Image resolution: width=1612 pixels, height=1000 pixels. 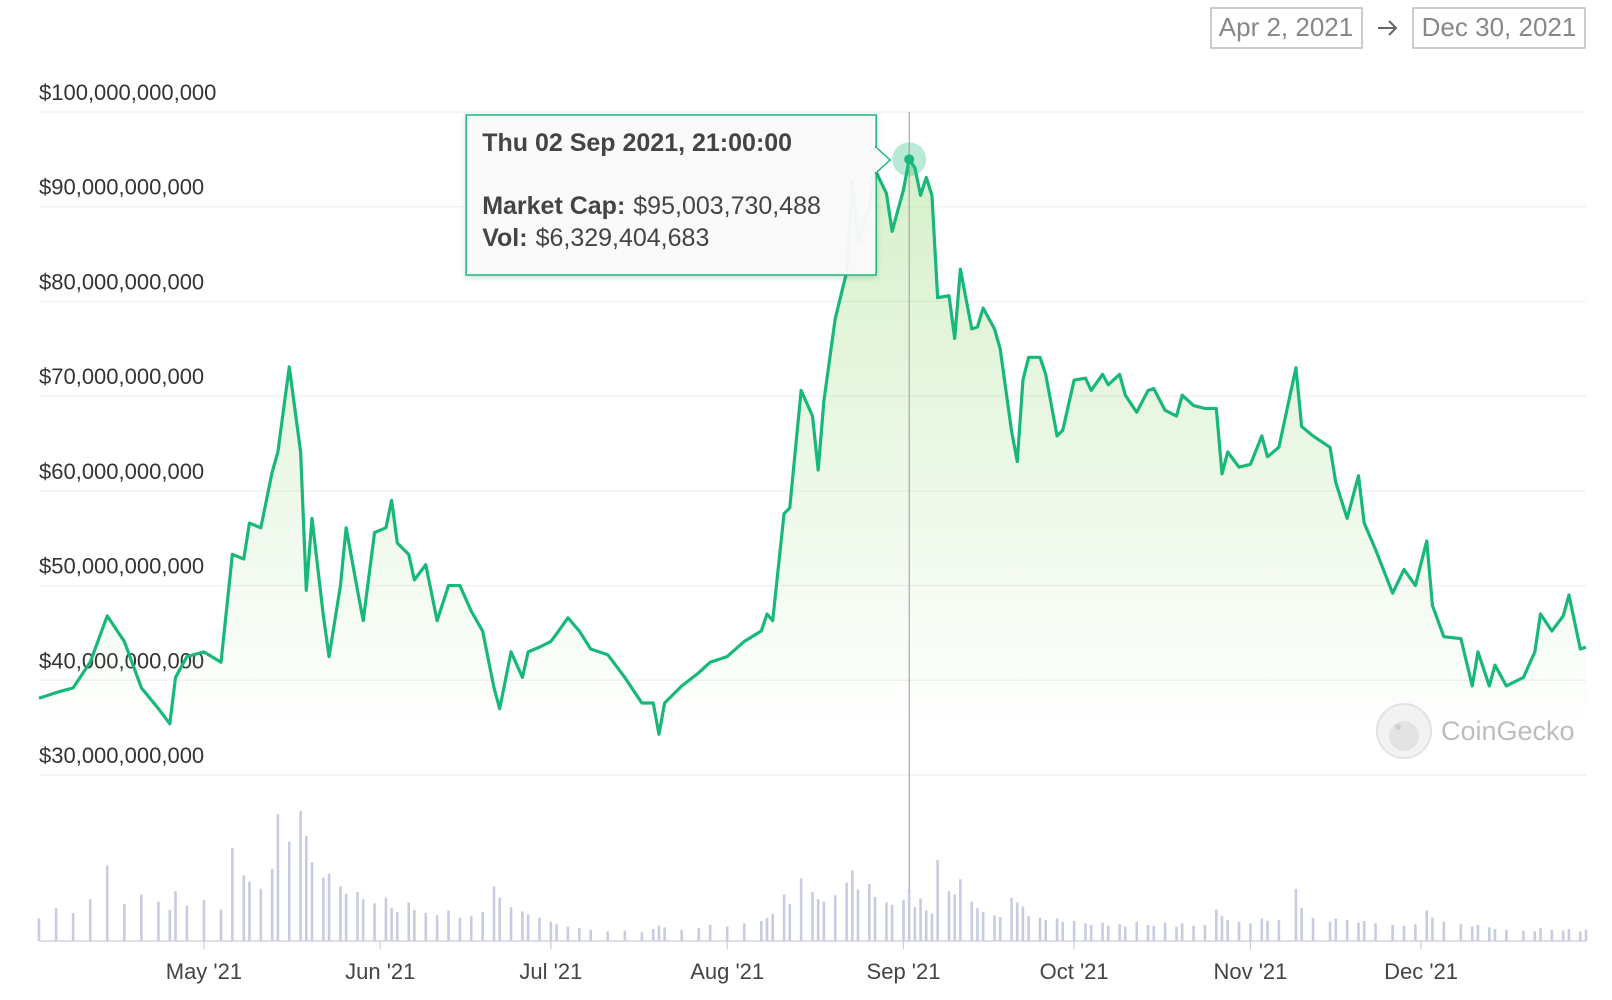 I want to click on tooltip-row: Vol: $6,329,404,683, so click(x=595, y=238).